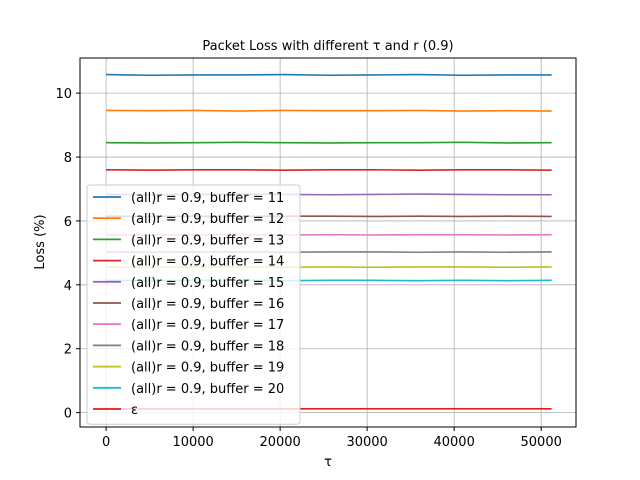 The height and width of the screenshot is (480, 640). I want to click on chart-title: Packet Loss with different τ and r (0.9), so click(327, 46).